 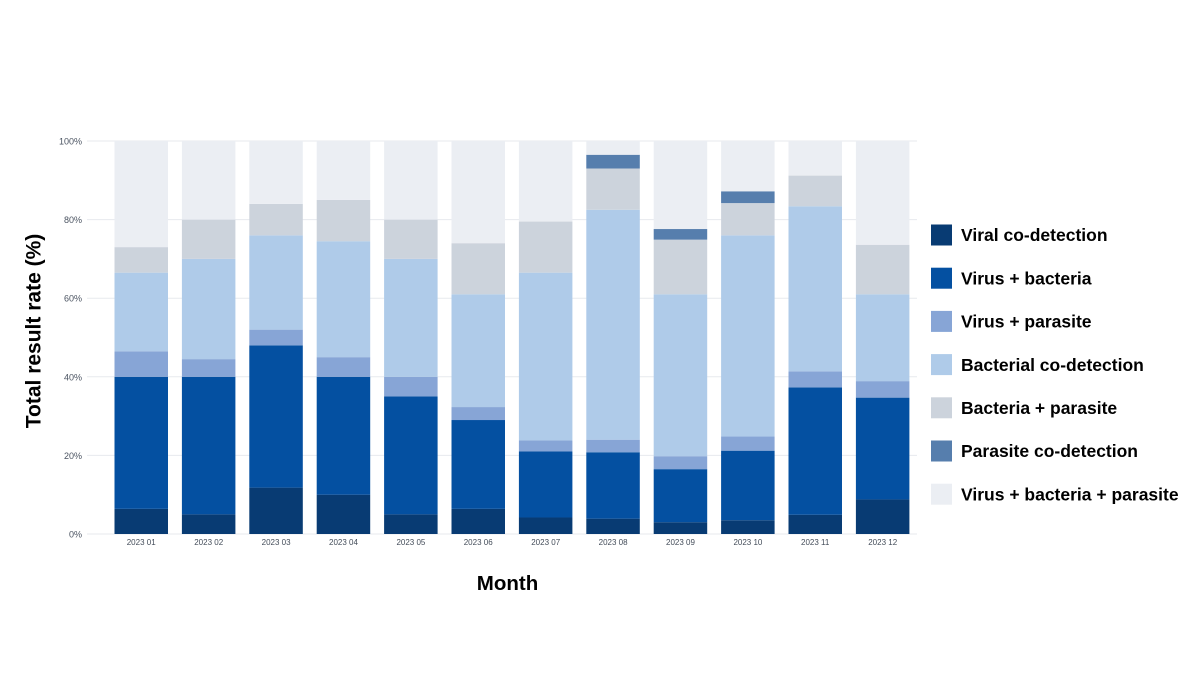 What do you see at coordinates (1049, 451) in the screenshot?
I see `svg-text: Parasite co-detection` at bounding box center [1049, 451].